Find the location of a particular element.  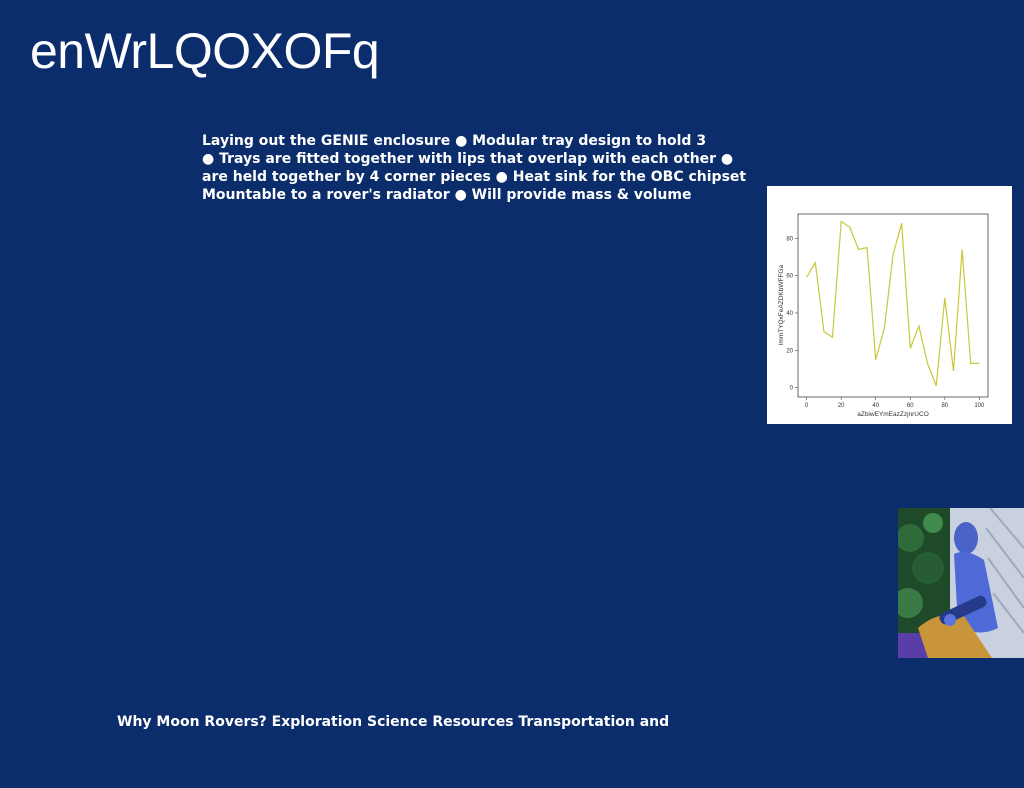

y-axis-label: lmmTYQxFeAZDKbWFFGa is located at coordinates (781, 305).